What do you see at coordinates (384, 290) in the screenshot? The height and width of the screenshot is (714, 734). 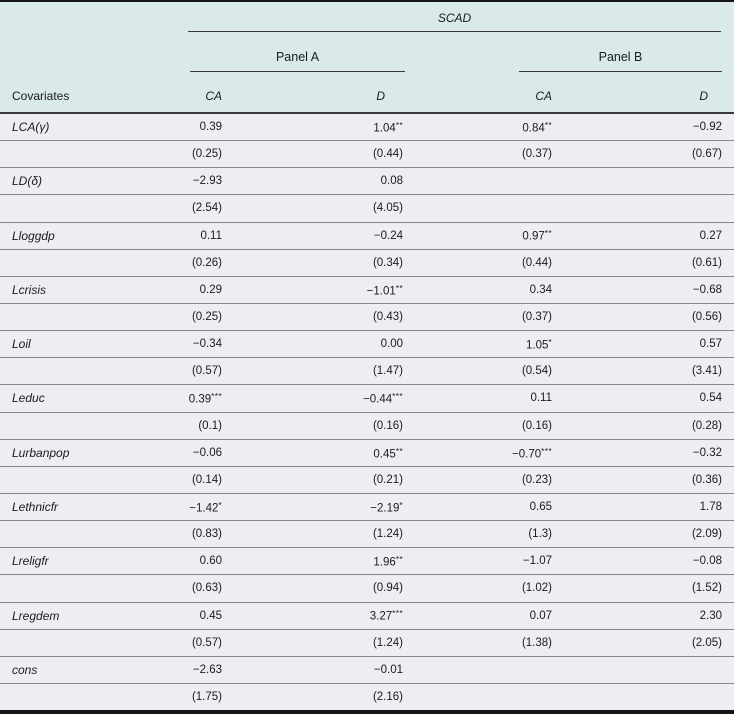 I see `coefficient-cell: −1.01**` at bounding box center [384, 290].